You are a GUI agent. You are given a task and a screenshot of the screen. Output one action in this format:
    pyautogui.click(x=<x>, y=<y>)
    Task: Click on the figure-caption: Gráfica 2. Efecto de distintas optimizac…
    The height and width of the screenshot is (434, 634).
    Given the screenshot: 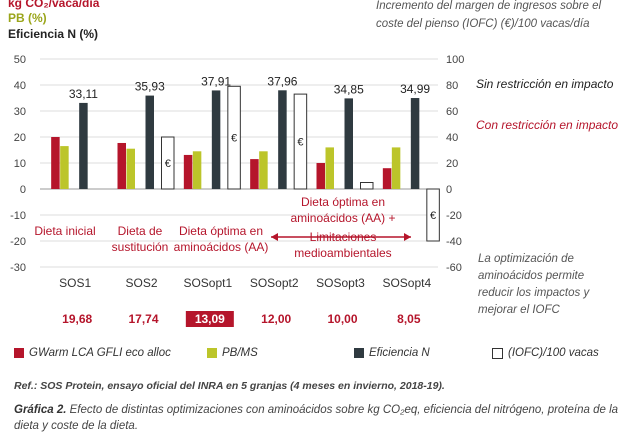 What is the action you would take?
    pyautogui.click(x=321, y=418)
    